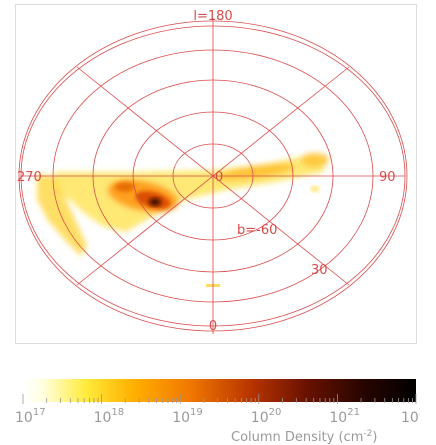  What do you see at coordinates (30, 416) in the screenshot?
I see `colorbar-tick-label: 1017` at bounding box center [30, 416].